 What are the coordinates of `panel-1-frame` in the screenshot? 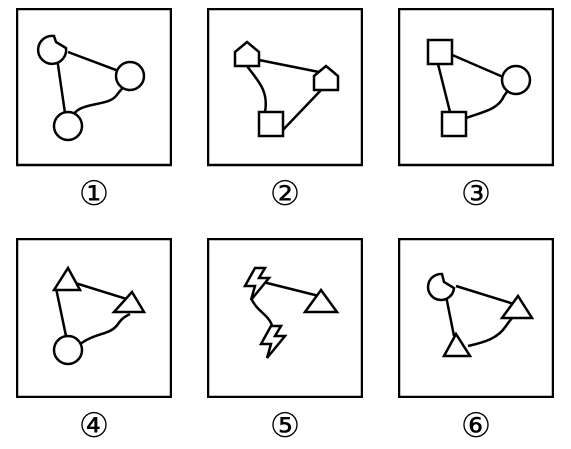 It's located at (94, 87).